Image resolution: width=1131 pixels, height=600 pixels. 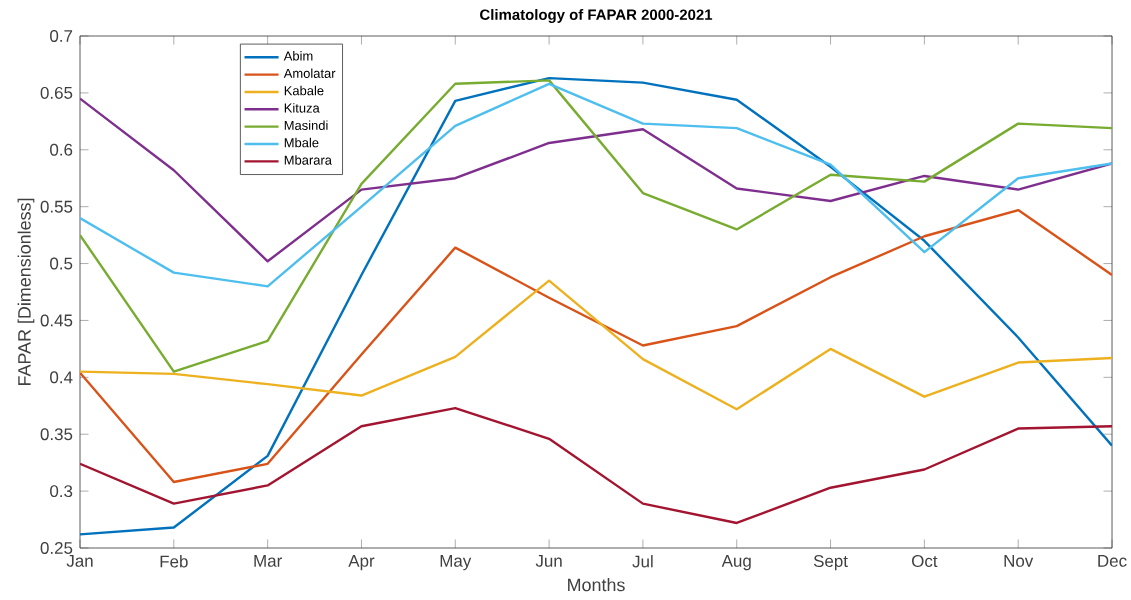 What do you see at coordinates (456, 563) in the screenshot?
I see `x-tick-label: May` at bounding box center [456, 563].